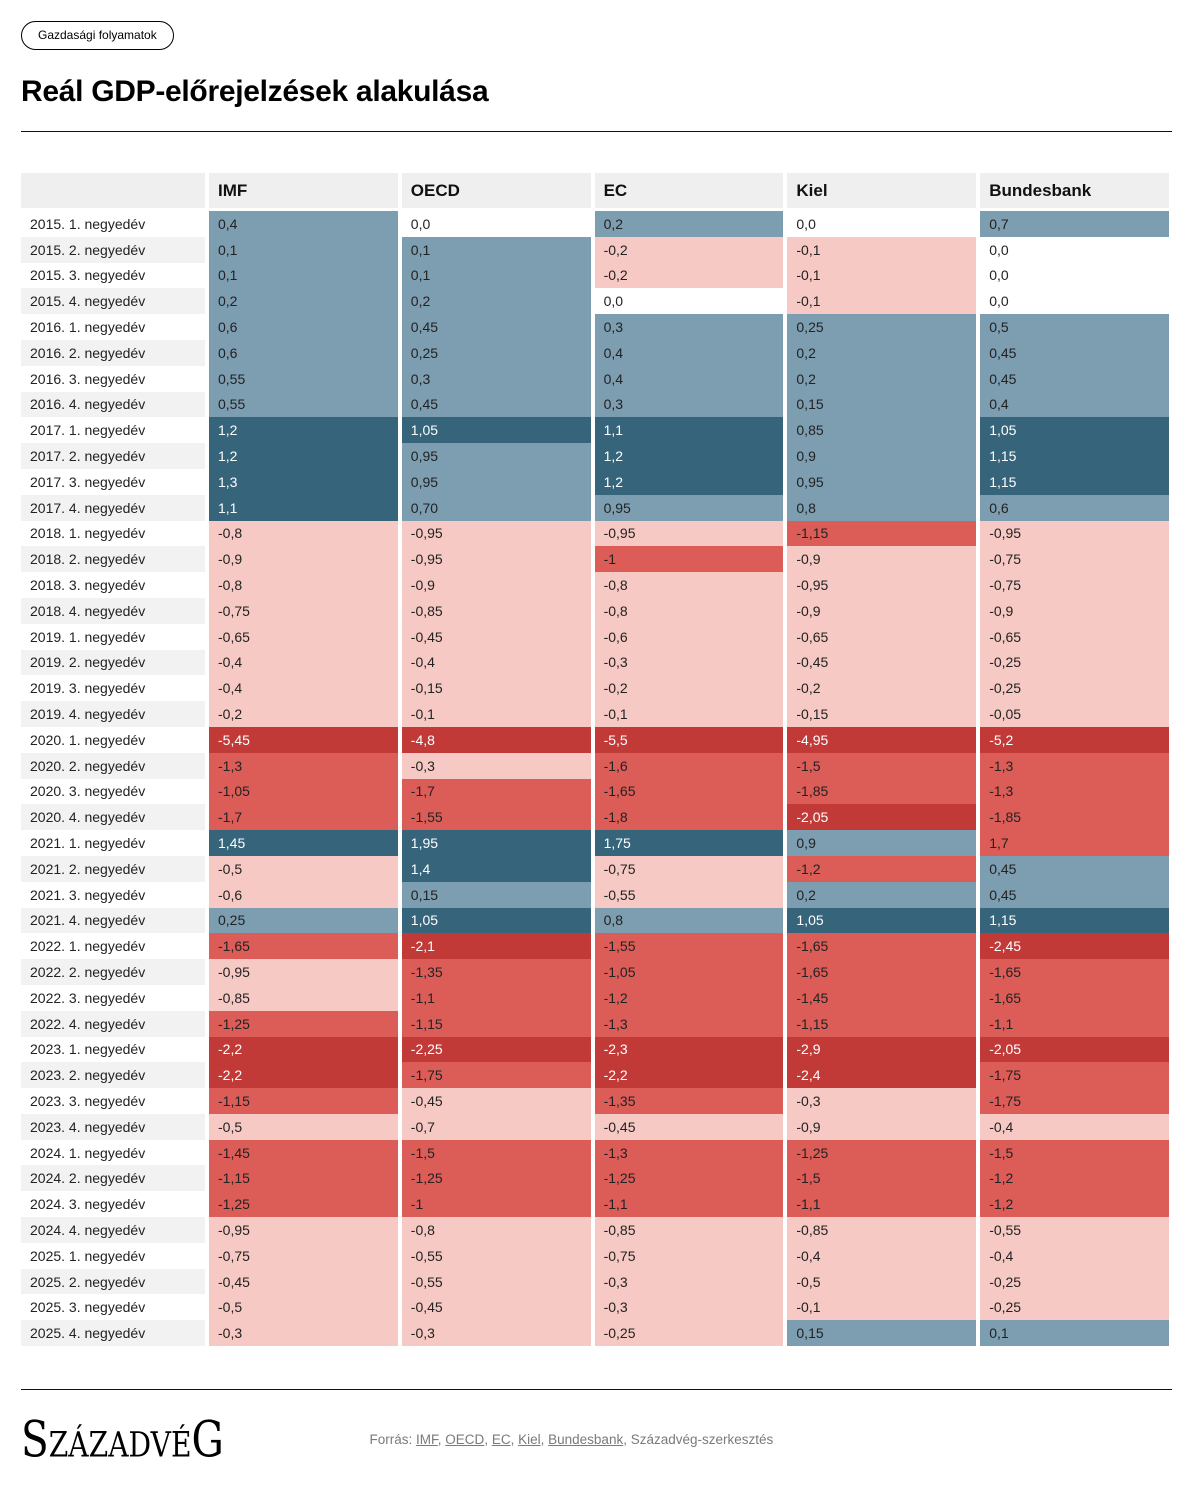 The height and width of the screenshot is (1502, 1193). I want to click on value-cell: -0,6, so click(303, 894).